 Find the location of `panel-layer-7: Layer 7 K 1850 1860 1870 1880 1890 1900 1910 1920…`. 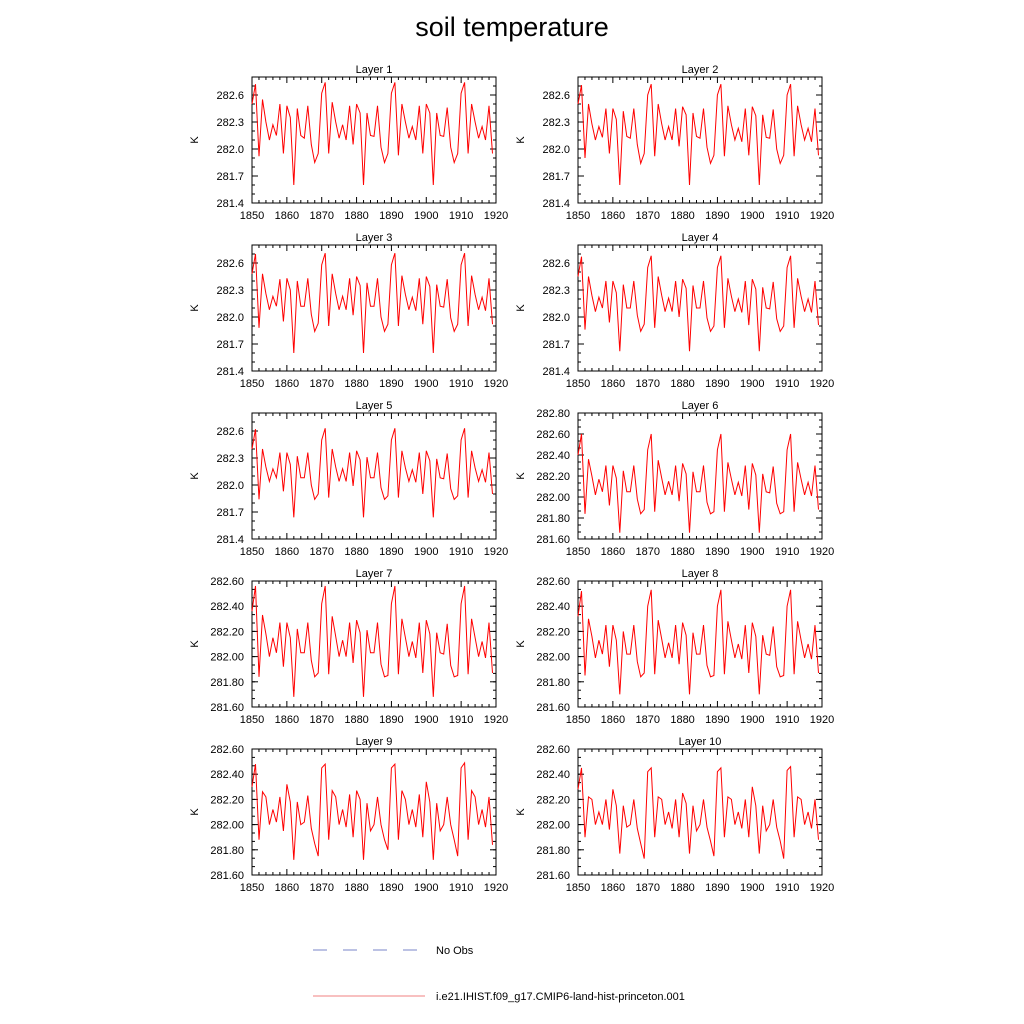

panel-layer-7: Layer 7 K 1850 1860 1870 1880 1890 1900 1910 1920… is located at coordinates (348, 647).